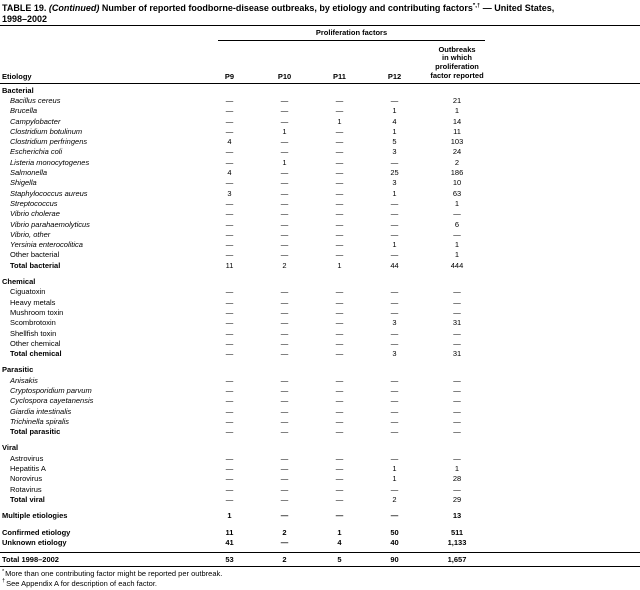 The image size is (640, 590). What do you see at coordinates (320, 173) in the screenshot?
I see `table-row: Salmonella 4 — — 25 186` at bounding box center [320, 173].